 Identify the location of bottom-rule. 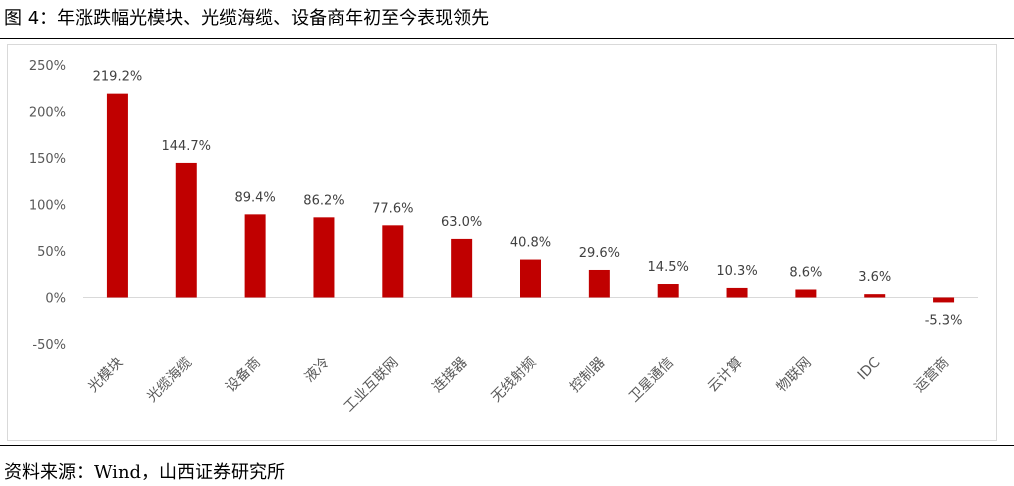
(507, 445).